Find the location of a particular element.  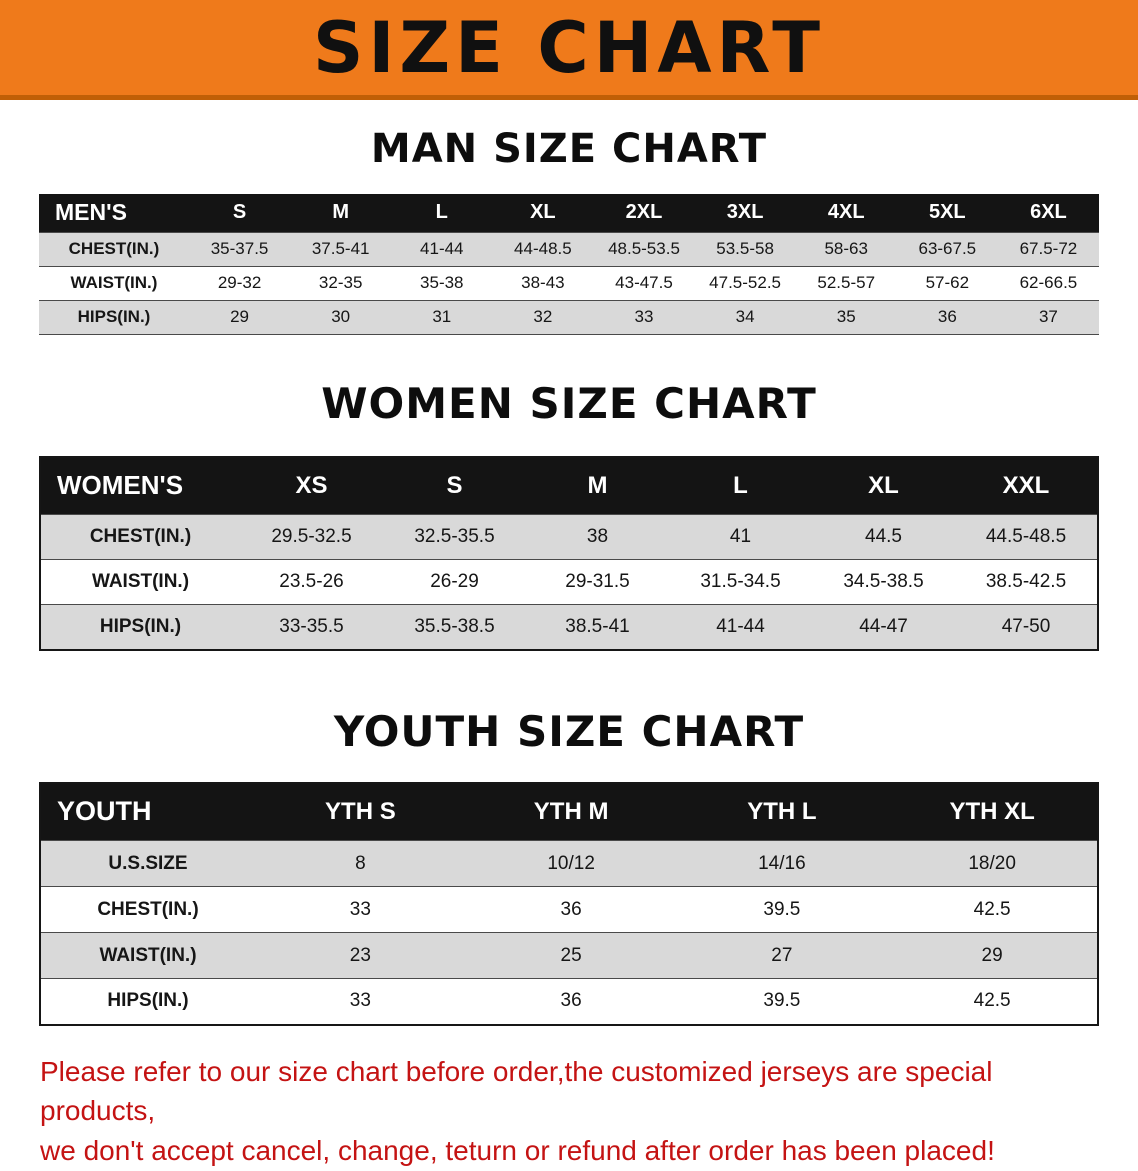

women-header-row: WOMEN'S XS S M L XL XXL is located at coordinates (569, 485).